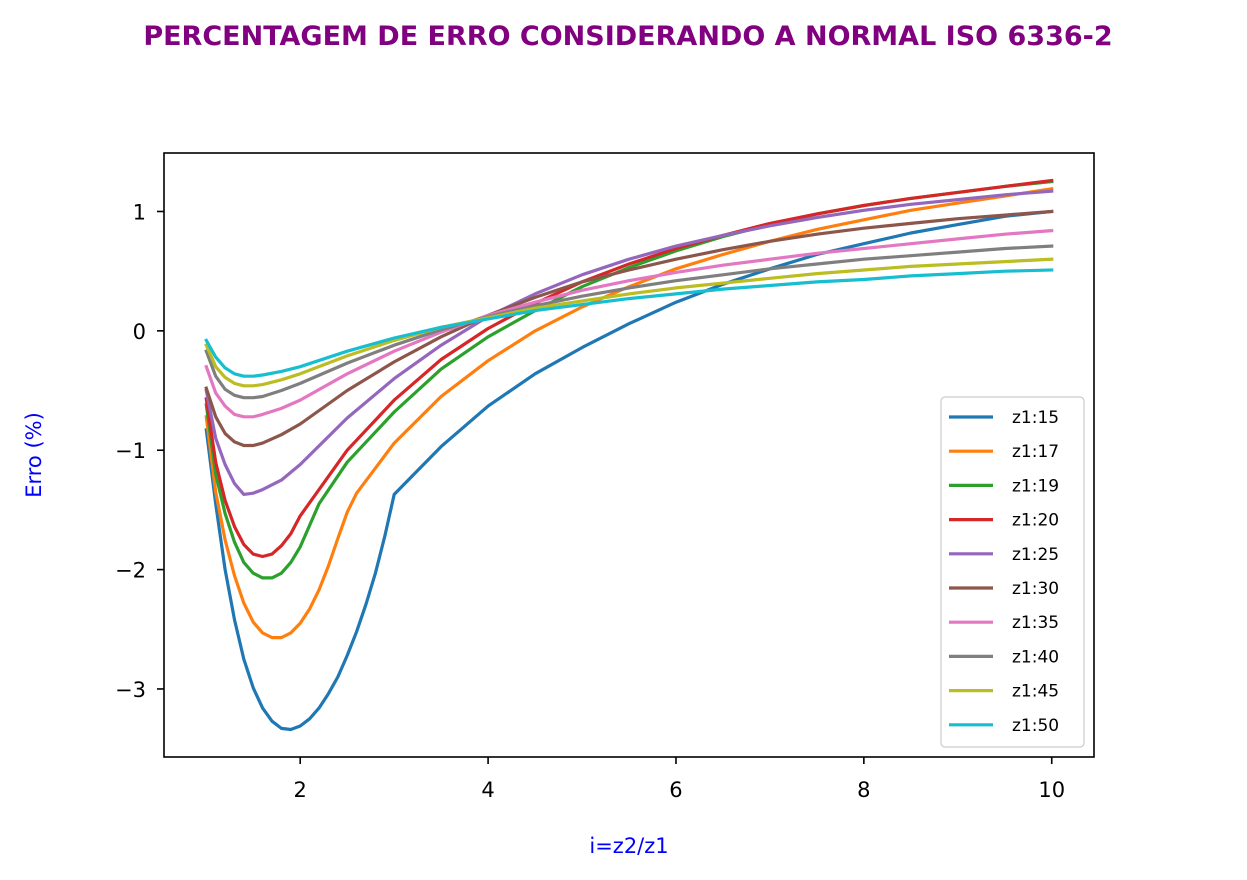 The height and width of the screenshot is (880, 1247). What do you see at coordinates (487, 790) in the screenshot?
I see `x-tick-label: 4` at bounding box center [487, 790].